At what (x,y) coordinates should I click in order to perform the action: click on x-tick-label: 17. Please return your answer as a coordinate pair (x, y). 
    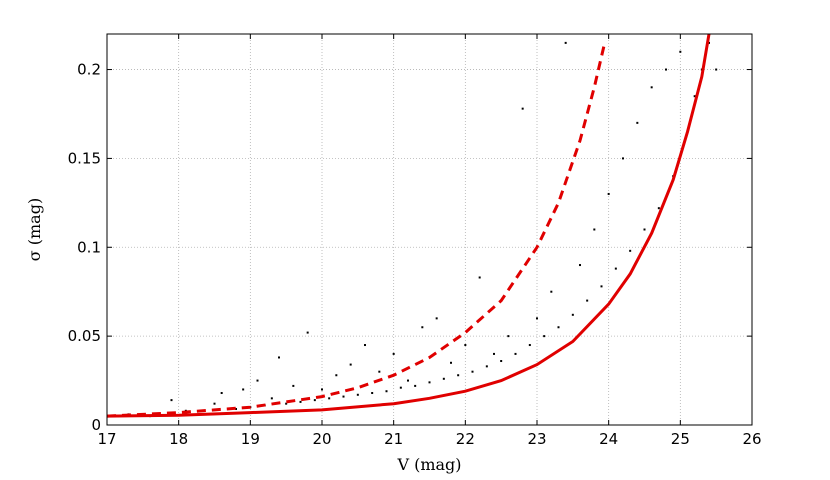
    Looking at the image, I should click on (106, 439).